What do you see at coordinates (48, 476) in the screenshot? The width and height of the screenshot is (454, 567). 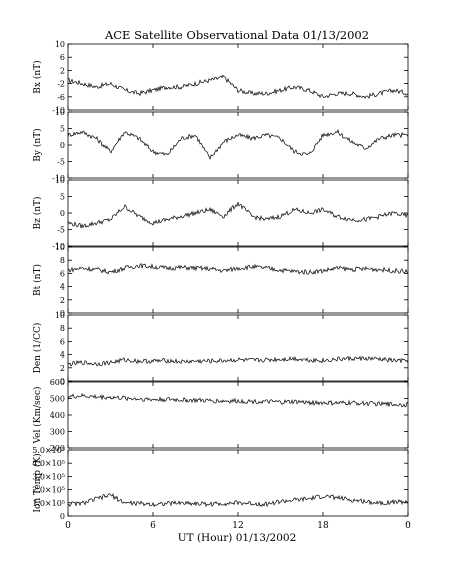 I see `y-tick-label: 3.0×10⁵` at bounding box center [48, 476].